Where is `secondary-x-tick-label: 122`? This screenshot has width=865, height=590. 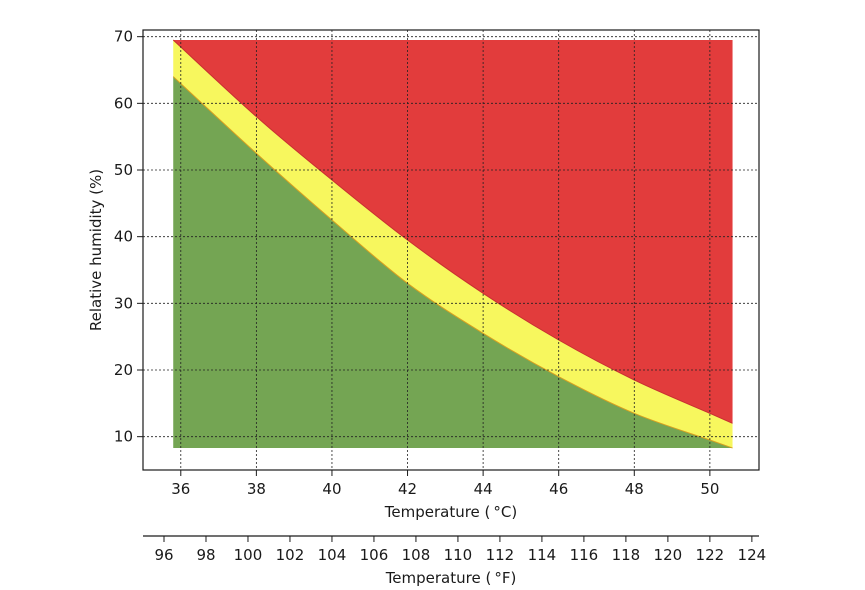
secondary-x-tick-label: 122 is located at coordinates (710, 555).